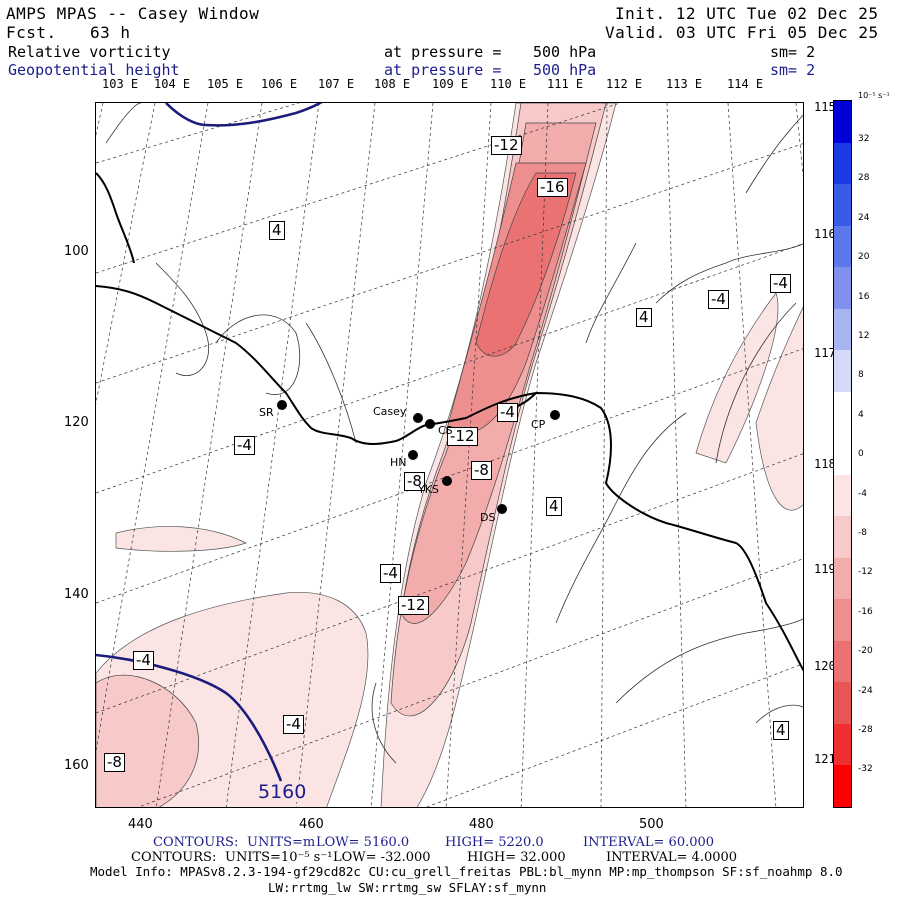 The width and height of the screenshot is (900, 900). I want to click on station-dot-cp, so click(555, 415).